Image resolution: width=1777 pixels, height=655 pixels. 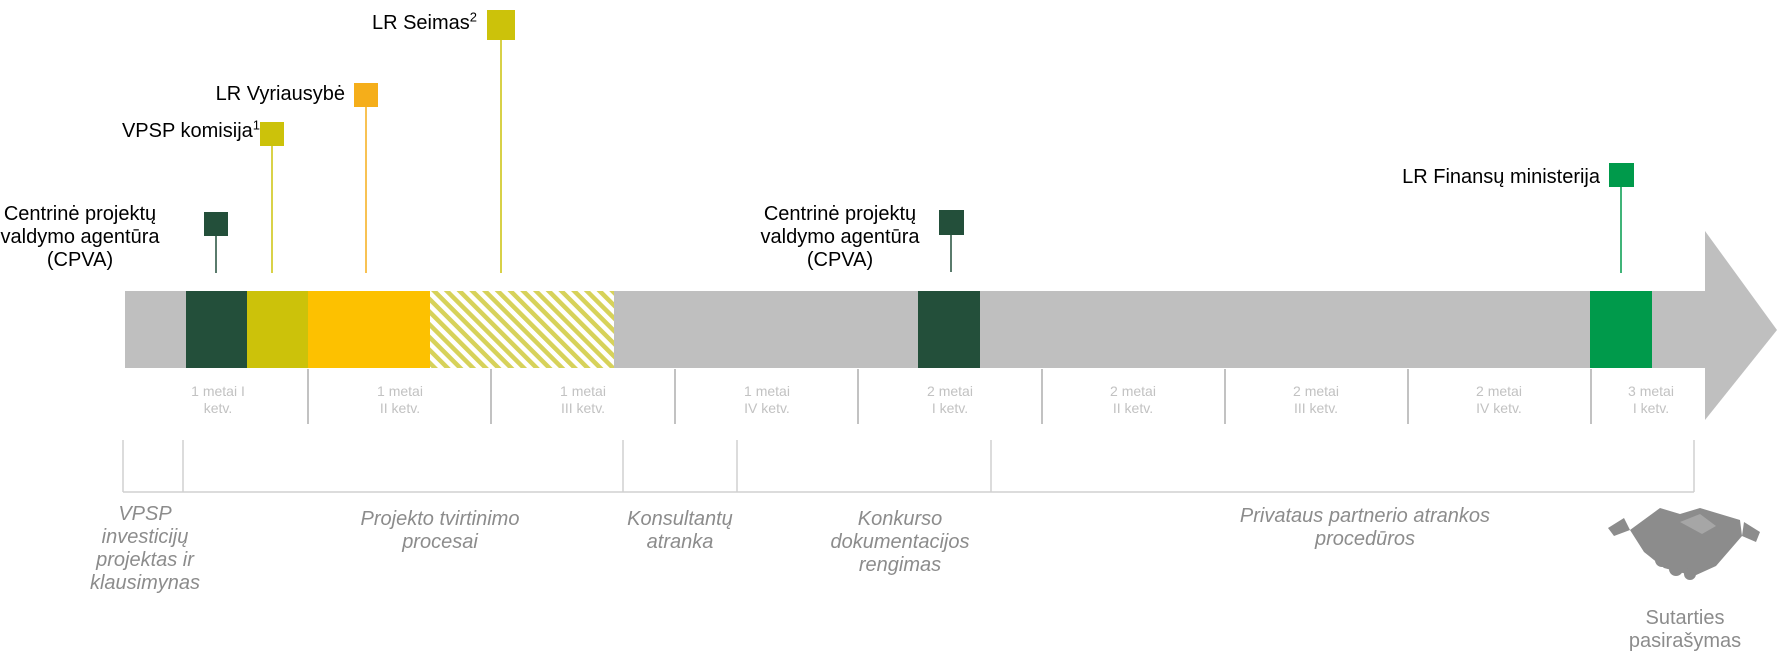 What do you see at coordinates (1316, 399) in the screenshot?
I see `quarter-label: 2 metai III ketv.` at bounding box center [1316, 399].